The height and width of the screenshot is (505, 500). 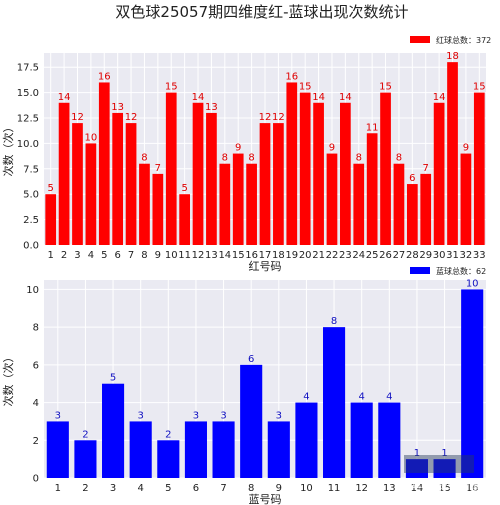 I want to click on y-tick-label: 4, so click(x=36, y=403).